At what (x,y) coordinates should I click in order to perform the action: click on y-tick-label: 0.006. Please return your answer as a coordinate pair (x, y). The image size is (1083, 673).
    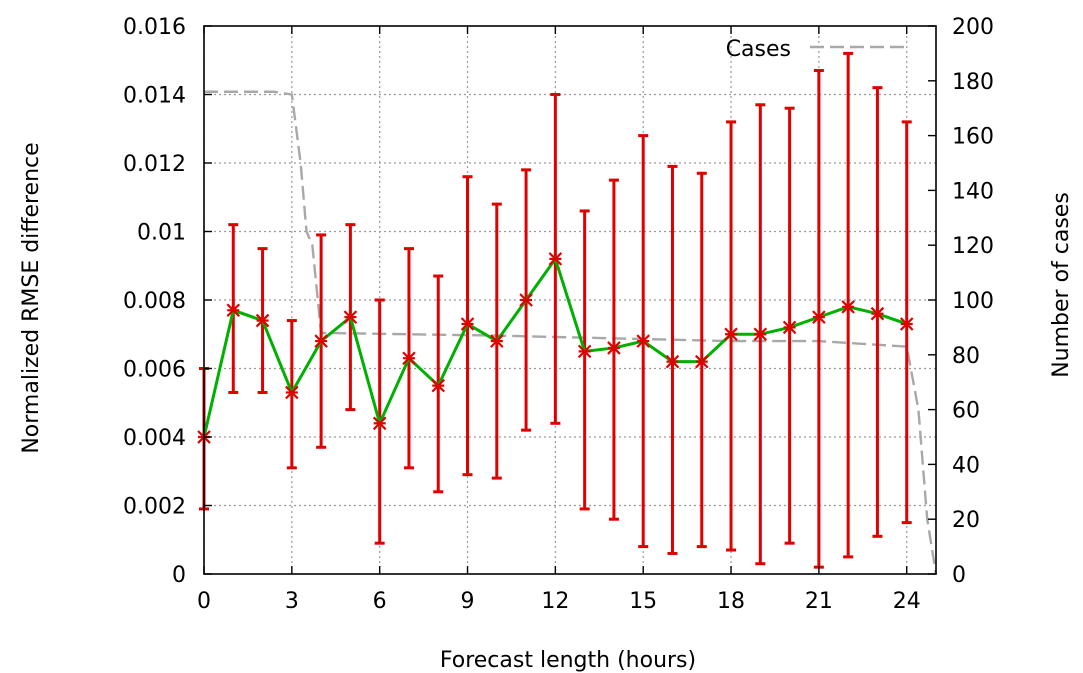
    Looking at the image, I should click on (154, 370).